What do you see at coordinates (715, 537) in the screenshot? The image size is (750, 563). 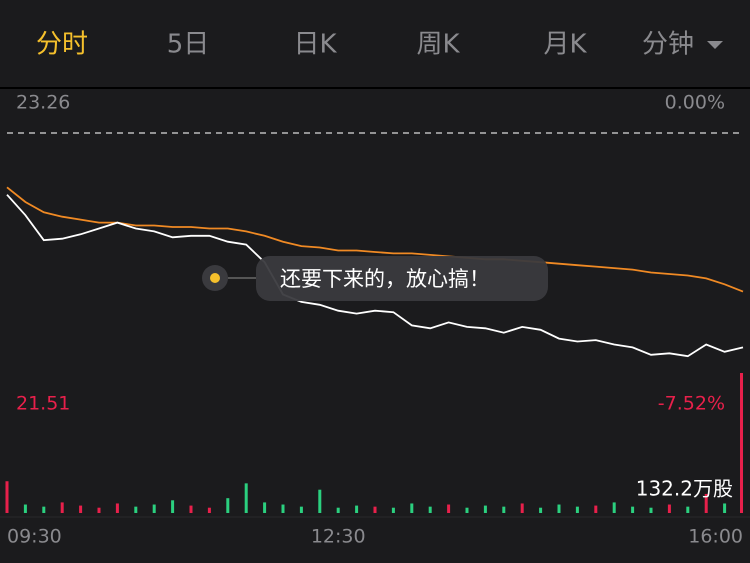 I see `x-tick-label: 16:00` at bounding box center [715, 537].